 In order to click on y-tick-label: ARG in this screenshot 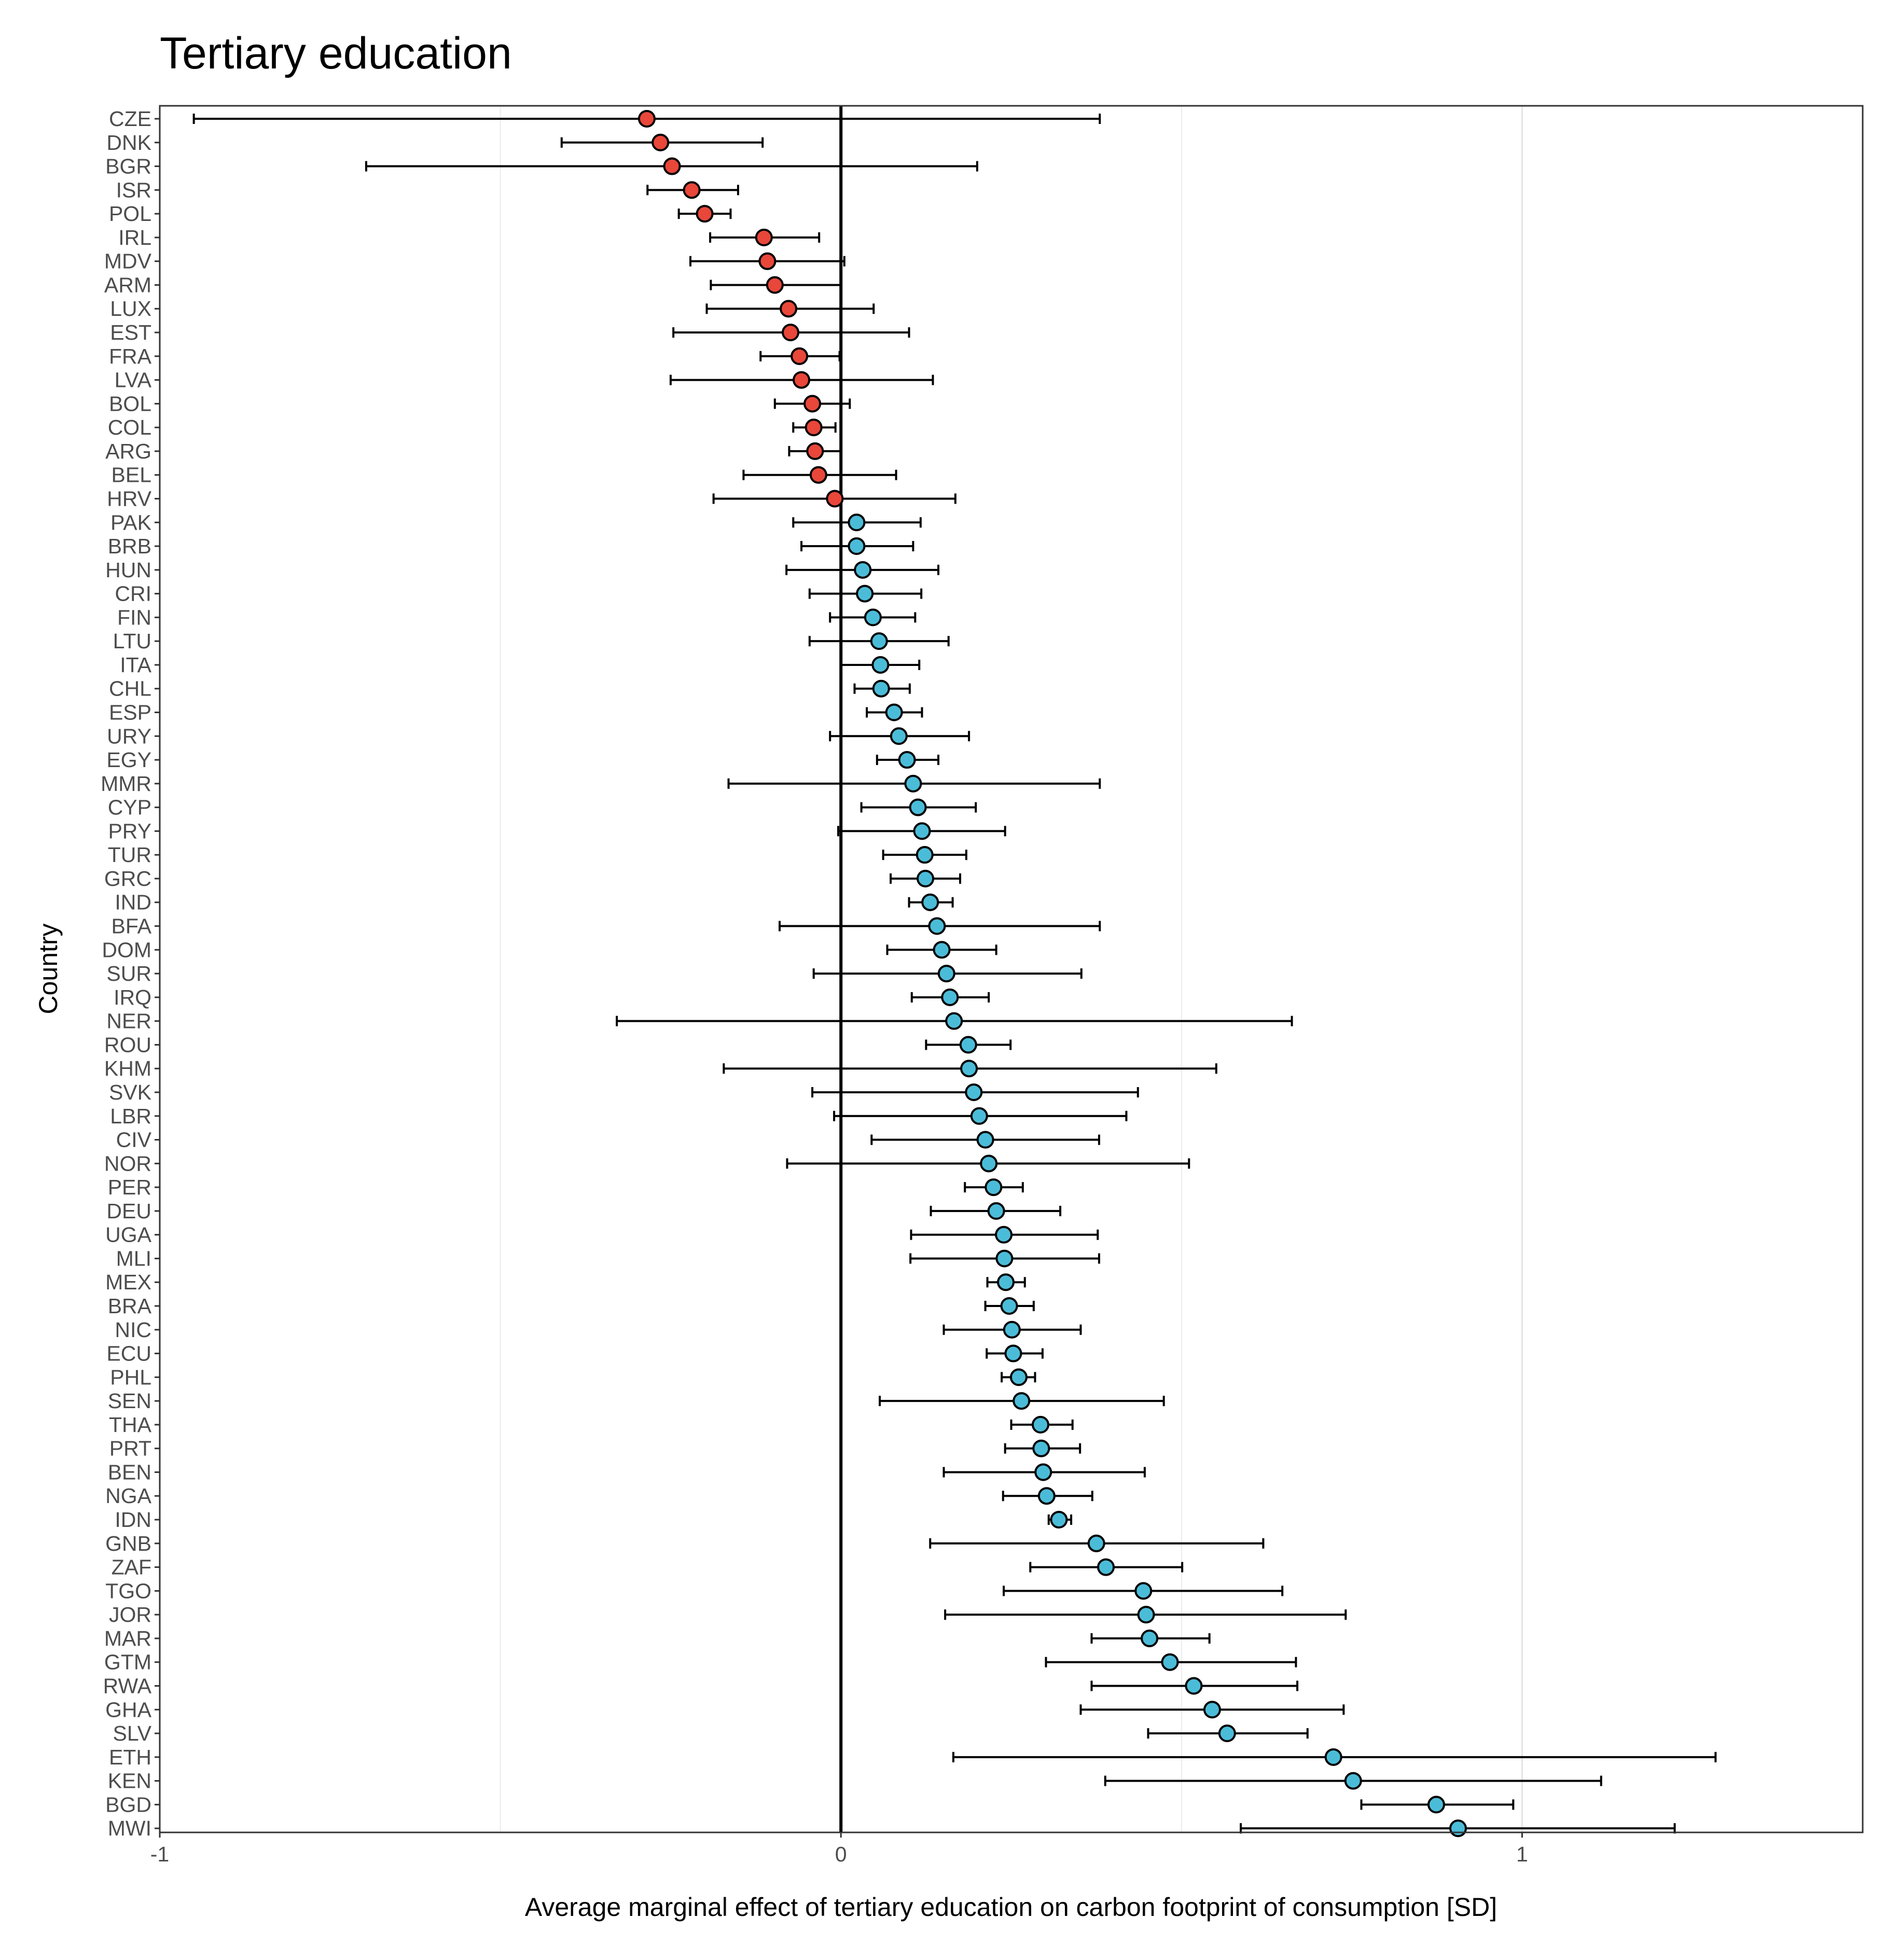, I will do `click(128, 451)`.